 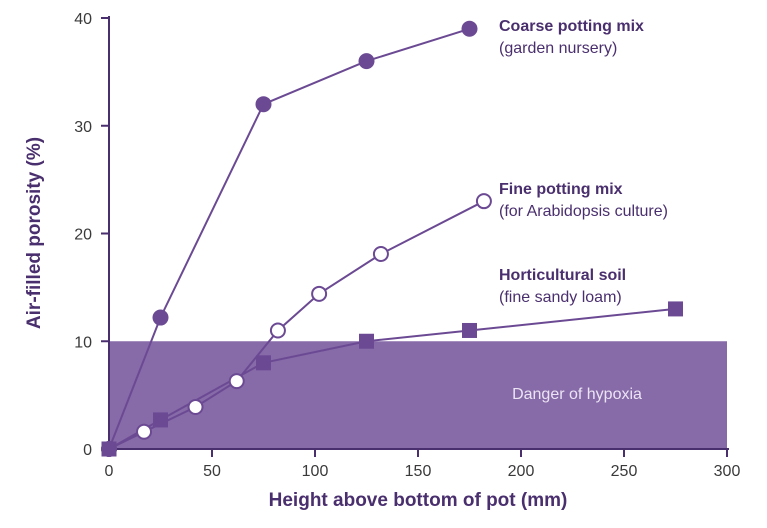 What do you see at coordinates (562, 275) in the screenshot?
I see `series-label-horticultural: Horticultural soil` at bounding box center [562, 275].